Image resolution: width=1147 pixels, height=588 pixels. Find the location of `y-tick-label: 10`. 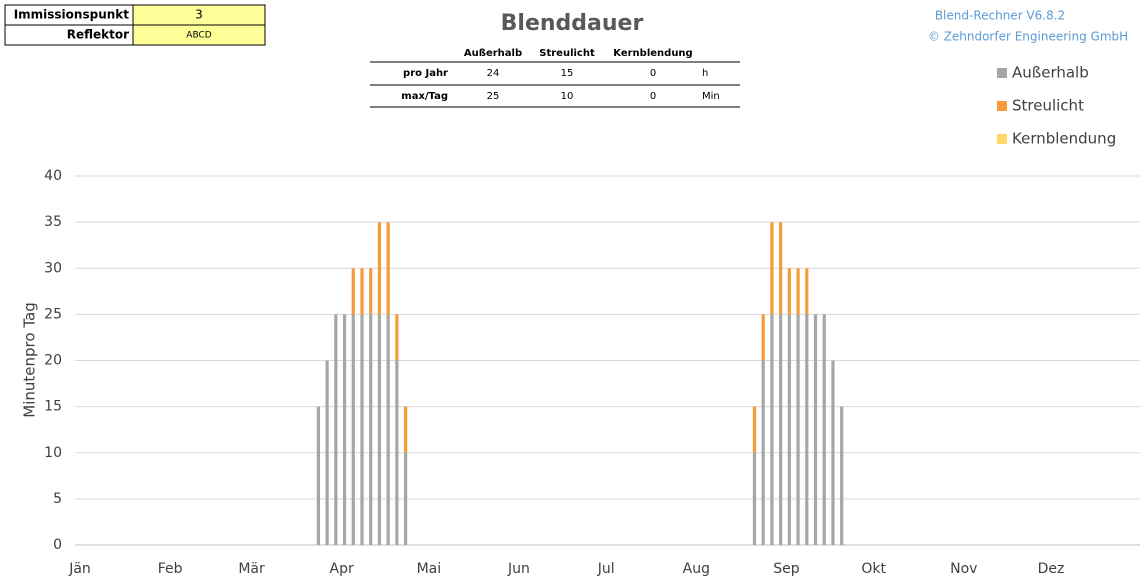

y-tick-label: 10 is located at coordinates (53, 453).